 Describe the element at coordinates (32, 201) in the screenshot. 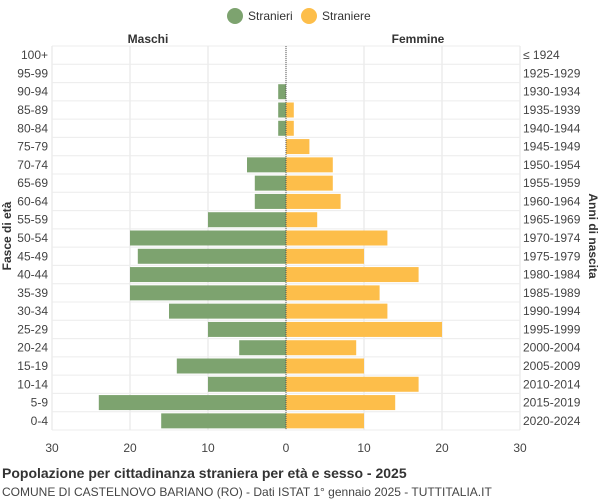

I see `age-group-label: 60-64` at that location.